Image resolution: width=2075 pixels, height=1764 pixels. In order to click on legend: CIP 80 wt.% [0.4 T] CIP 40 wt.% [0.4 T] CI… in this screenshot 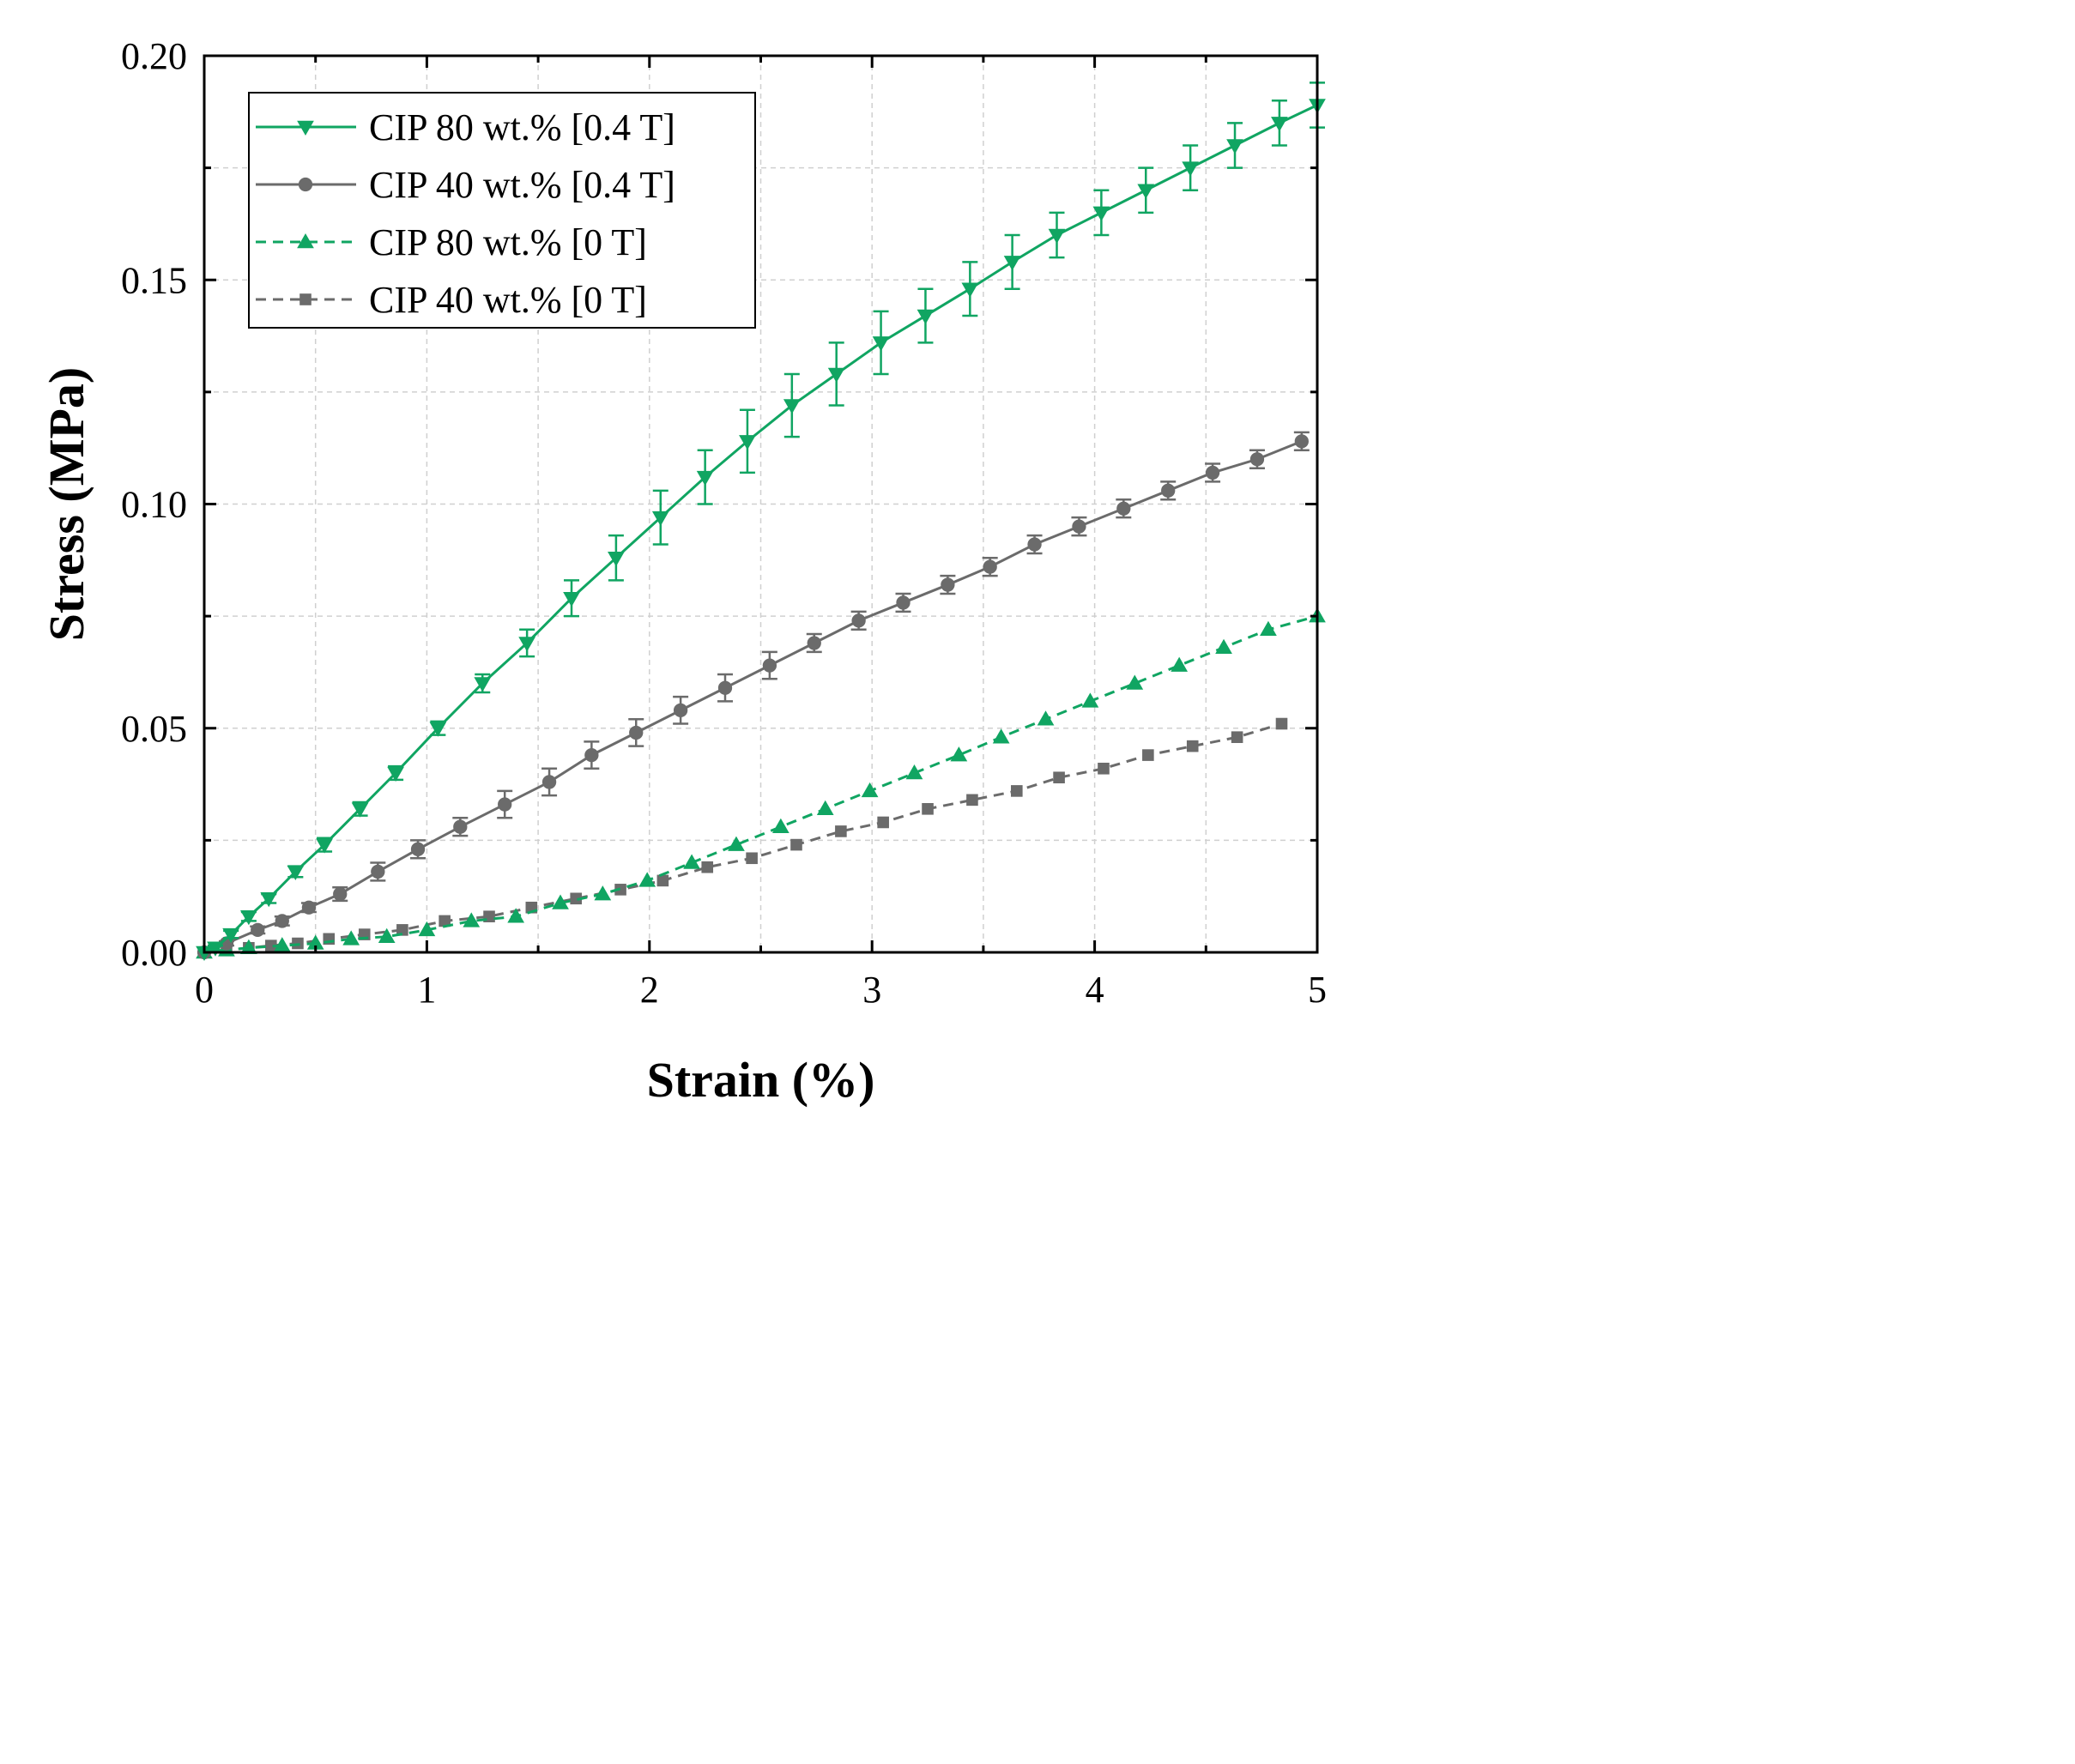, I will do `click(502, 211)`.